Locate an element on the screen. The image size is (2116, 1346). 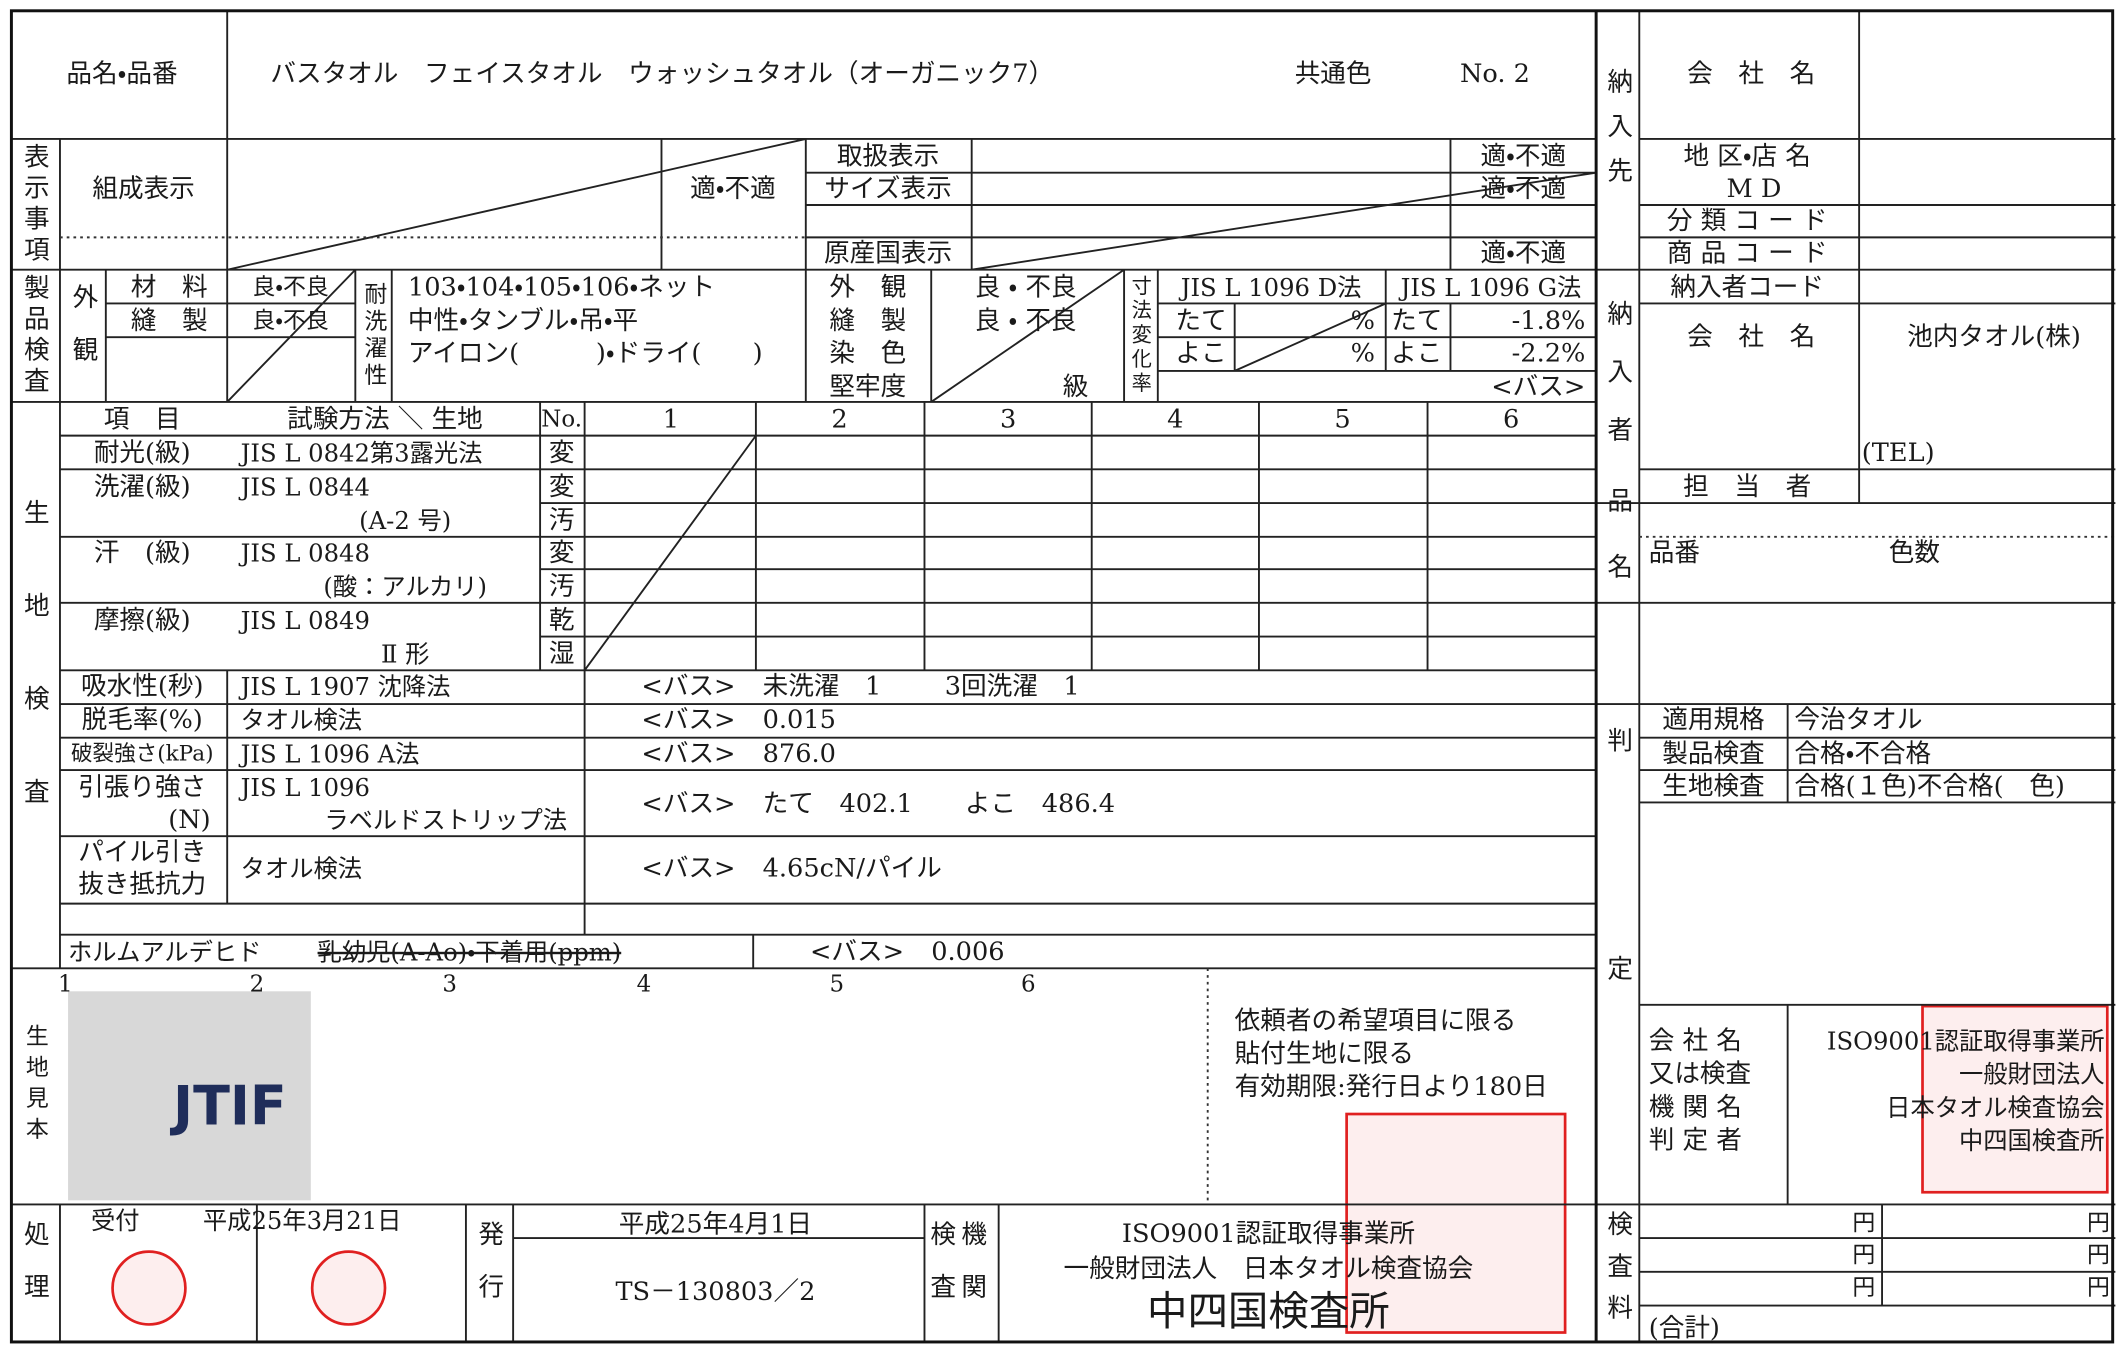
values: 3回洗濯 1 is located at coordinates (1012, 686).